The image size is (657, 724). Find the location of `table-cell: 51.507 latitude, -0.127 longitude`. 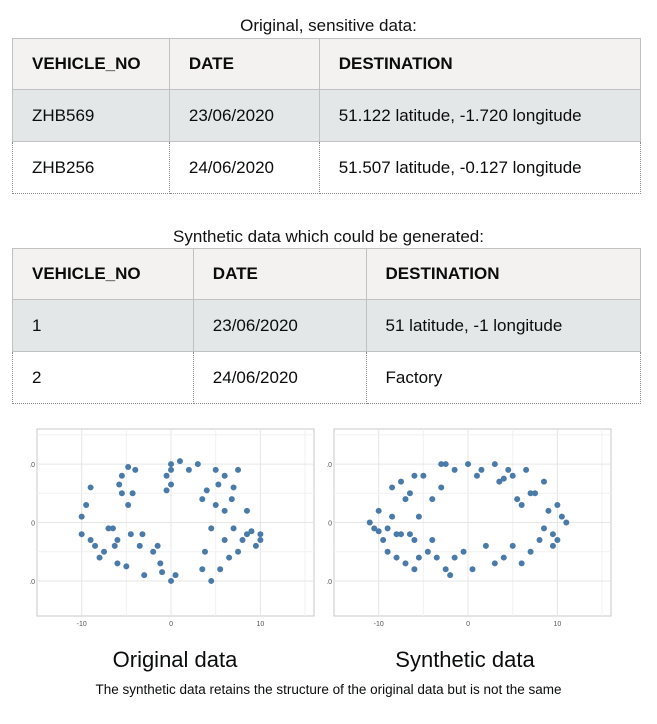

table-cell: 51.507 latitude, -0.127 longitude is located at coordinates (480, 167).